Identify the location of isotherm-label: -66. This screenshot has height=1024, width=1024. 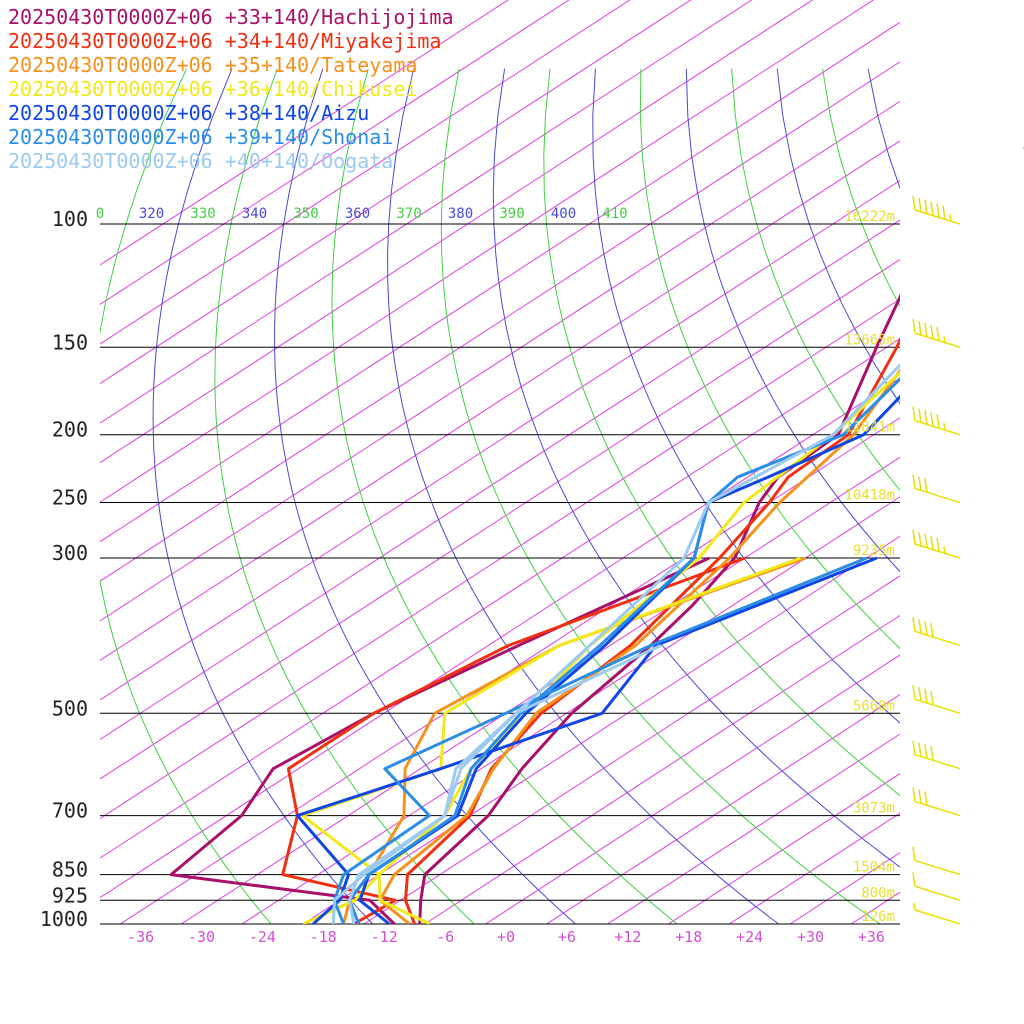
(1022, 147).